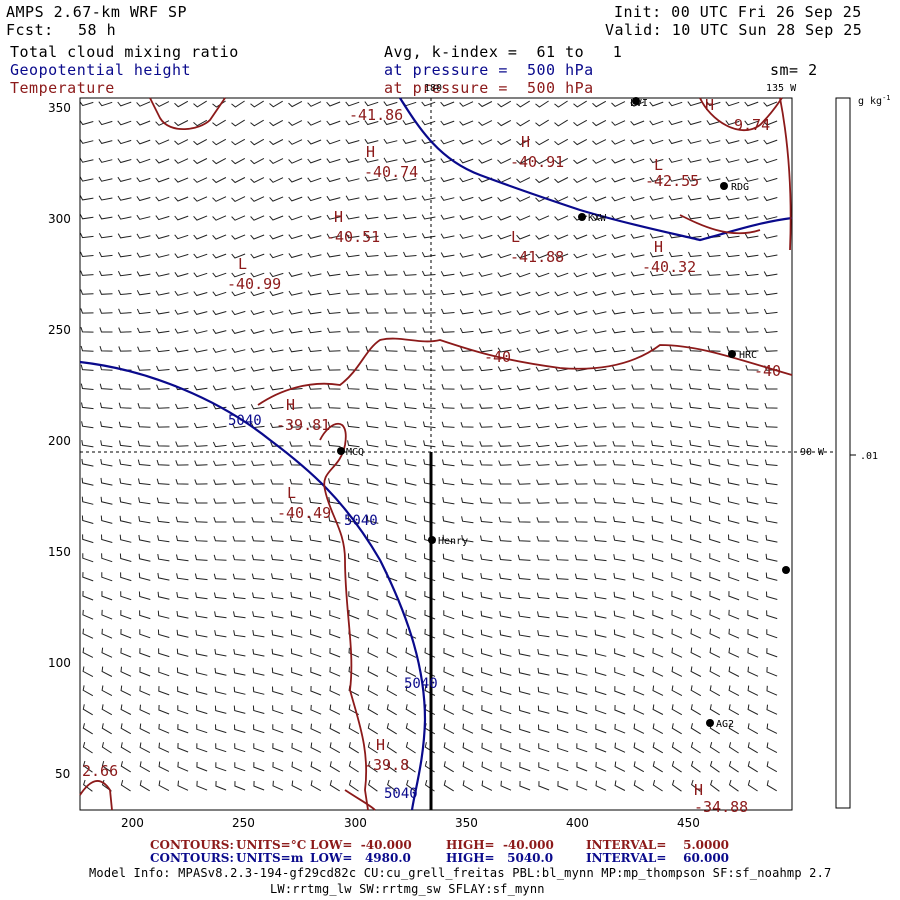 The image size is (900, 900). I want to click on footer-temp-units: UNITS=°C, so click(271, 845).